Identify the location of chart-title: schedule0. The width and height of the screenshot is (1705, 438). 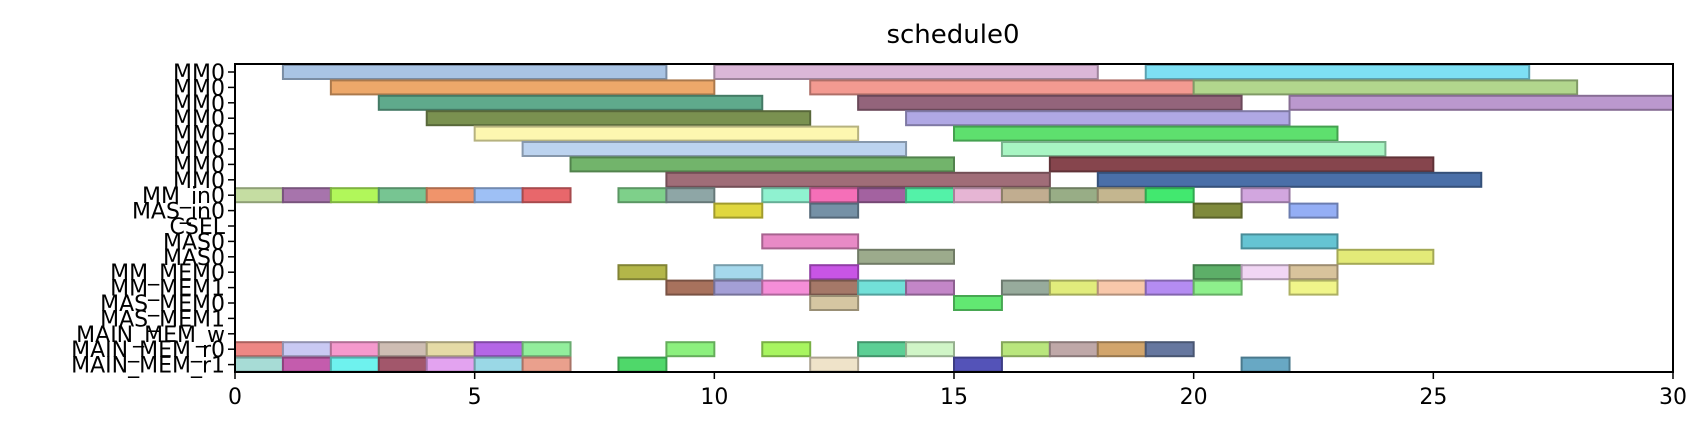
(952, 35).